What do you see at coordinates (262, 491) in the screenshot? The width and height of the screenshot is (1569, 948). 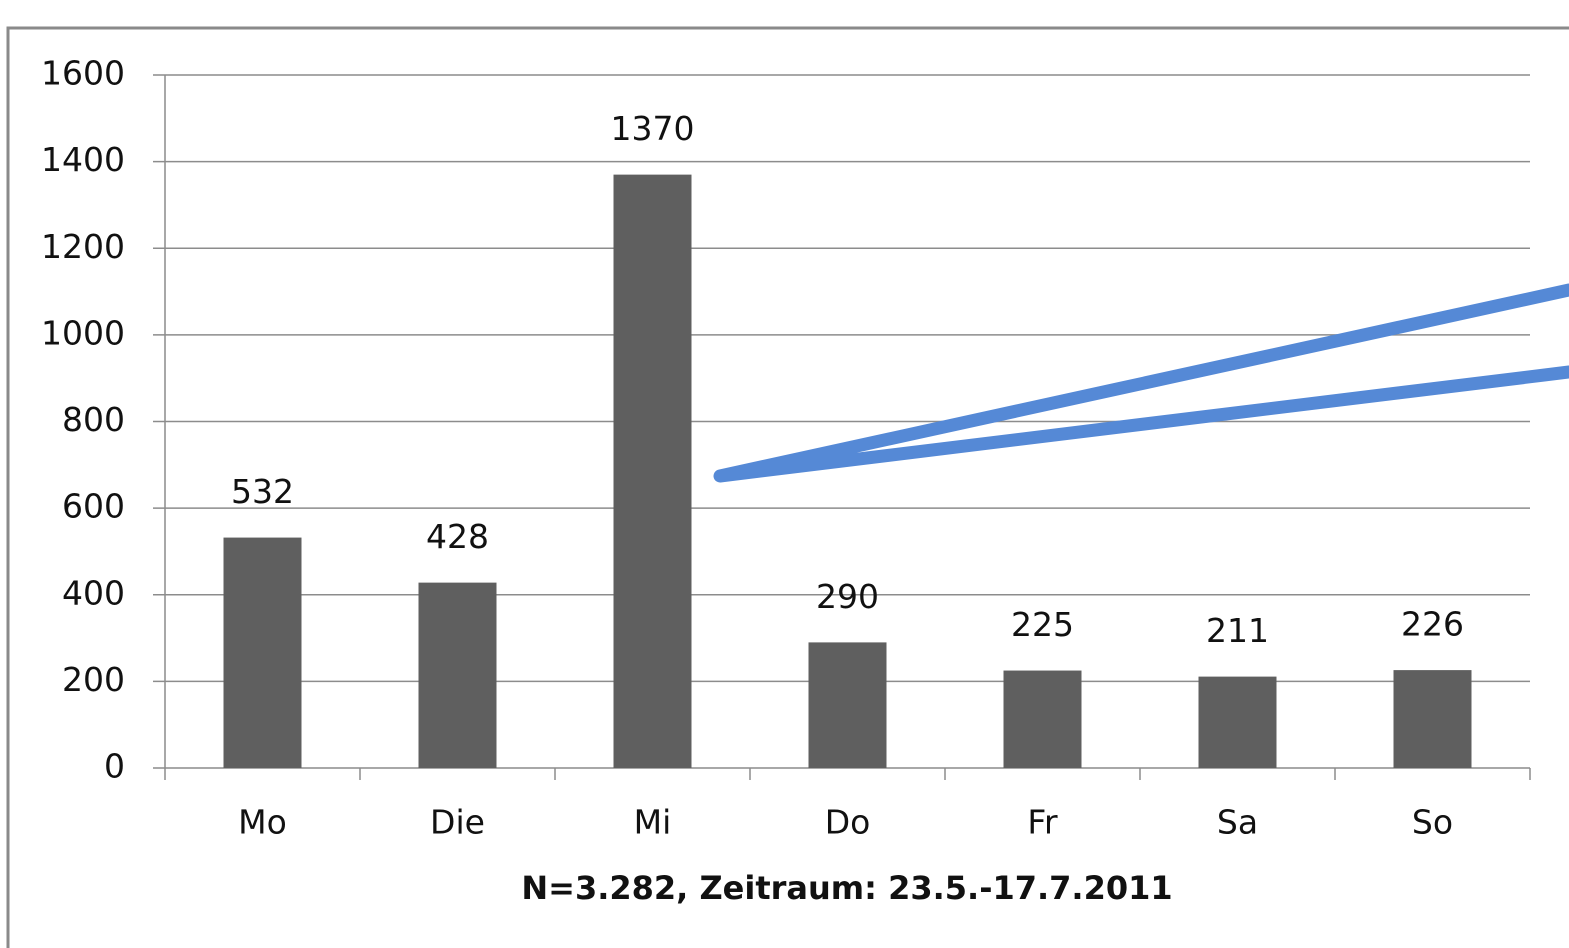 I see `data-label: 532` at bounding box center [262, 491].